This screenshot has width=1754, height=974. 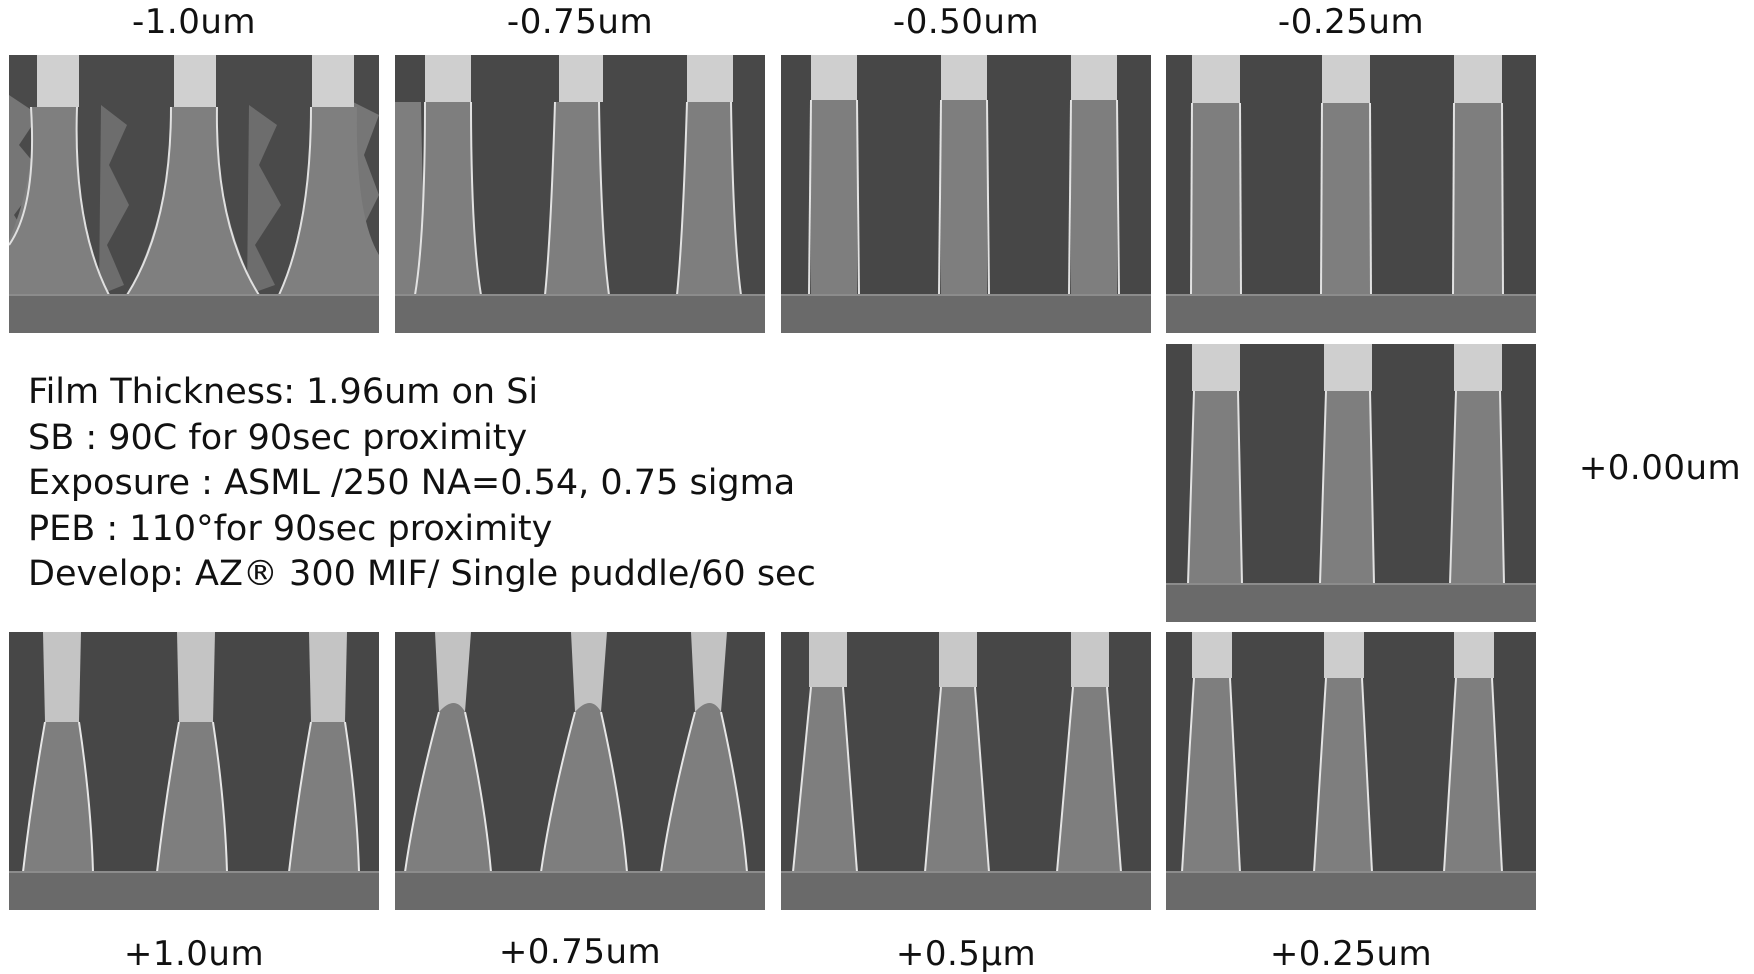 What do you see at coordinates (1351, 954) in the screenshot?
I see `focus-label-plus-0-25: +0.25um` at bounding box center [1351, 954].